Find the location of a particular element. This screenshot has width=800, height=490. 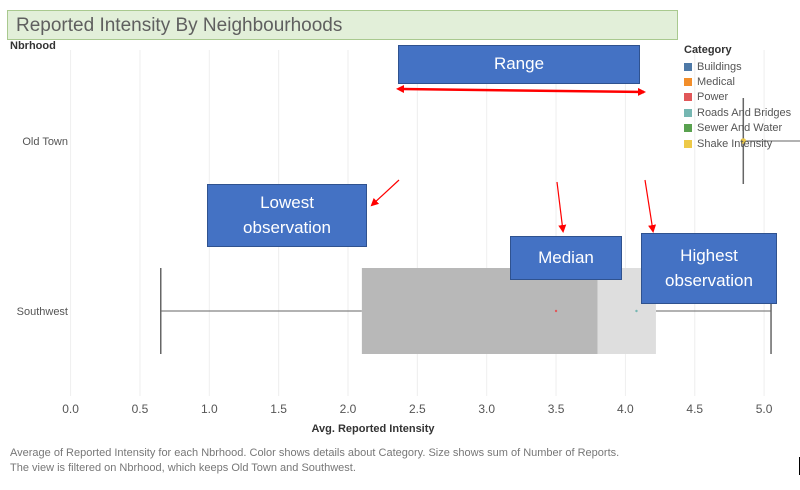

legend-item: Buildings is located at coordinates (737, 66).